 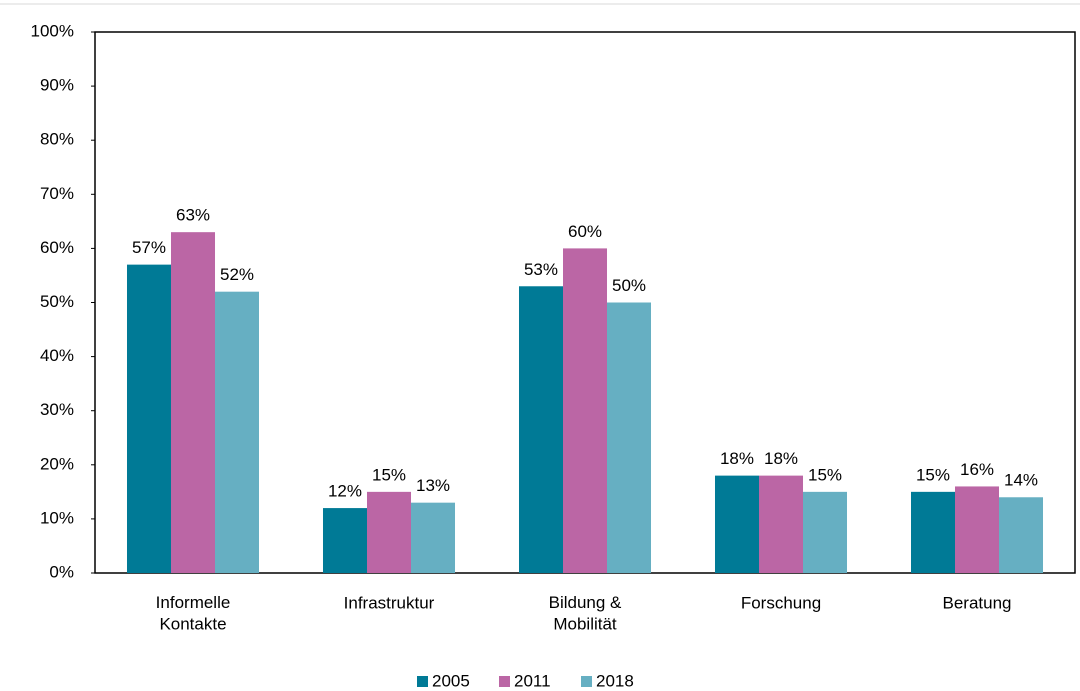 What do you see at coordinates (977, 469) in the screenshot?
I see `value-label: 16%` at bounding box center [977, 469].